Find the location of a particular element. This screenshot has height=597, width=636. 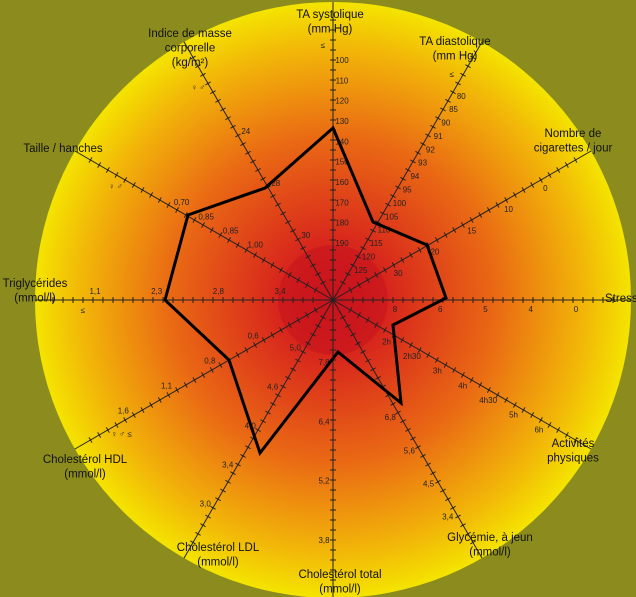

tick-label: 6h is located at coordinates (538, 429).